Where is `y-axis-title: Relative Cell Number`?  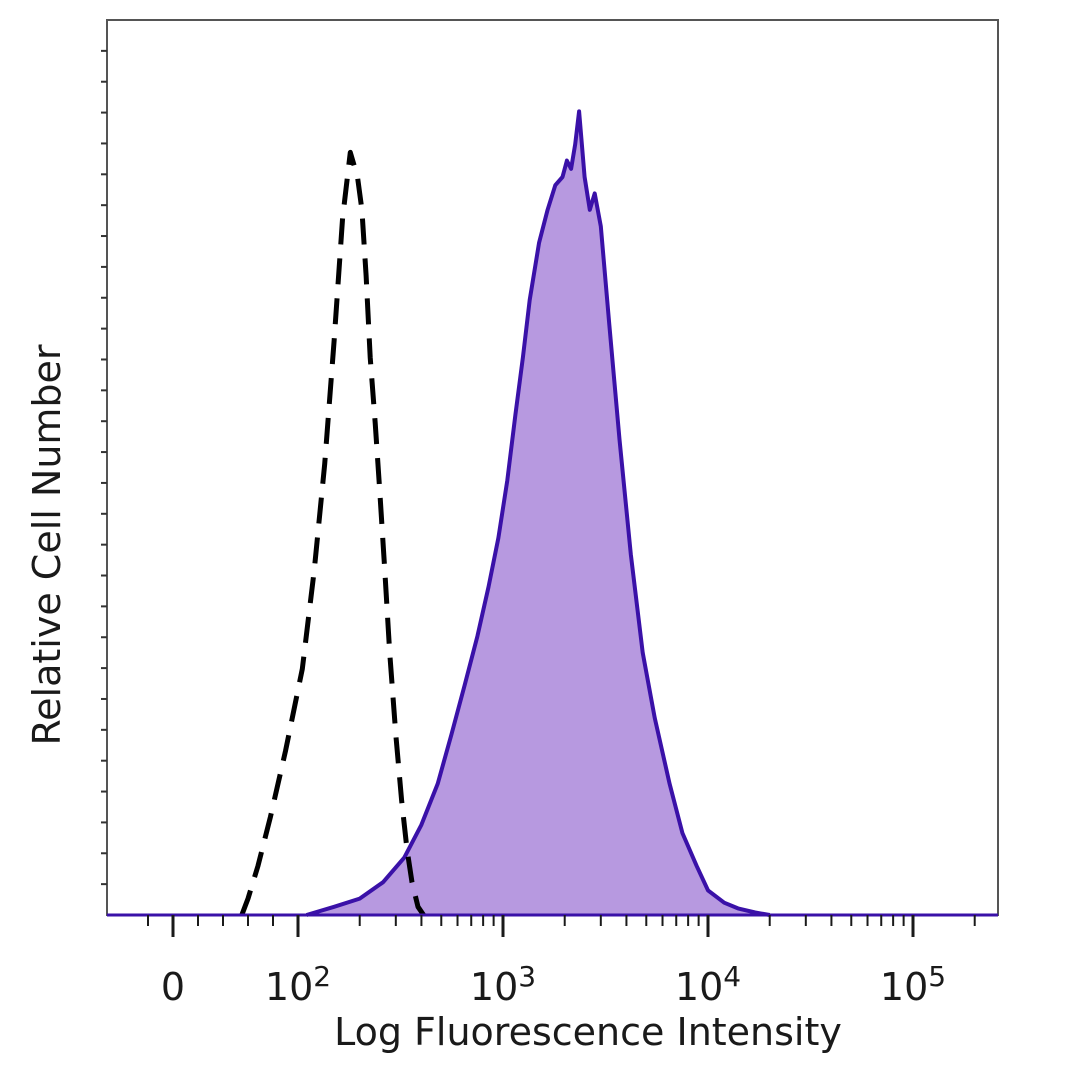 y-axis-title: Relative Cell Number is located at coordinates (47, 544).